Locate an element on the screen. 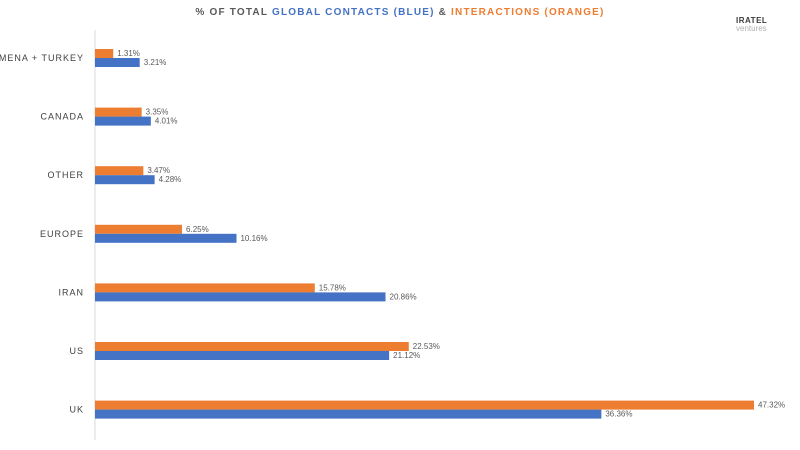 The width and height of the screenshot is (800, 450). data-label-contacts: 10.16% is located at coordinates (253, 238).